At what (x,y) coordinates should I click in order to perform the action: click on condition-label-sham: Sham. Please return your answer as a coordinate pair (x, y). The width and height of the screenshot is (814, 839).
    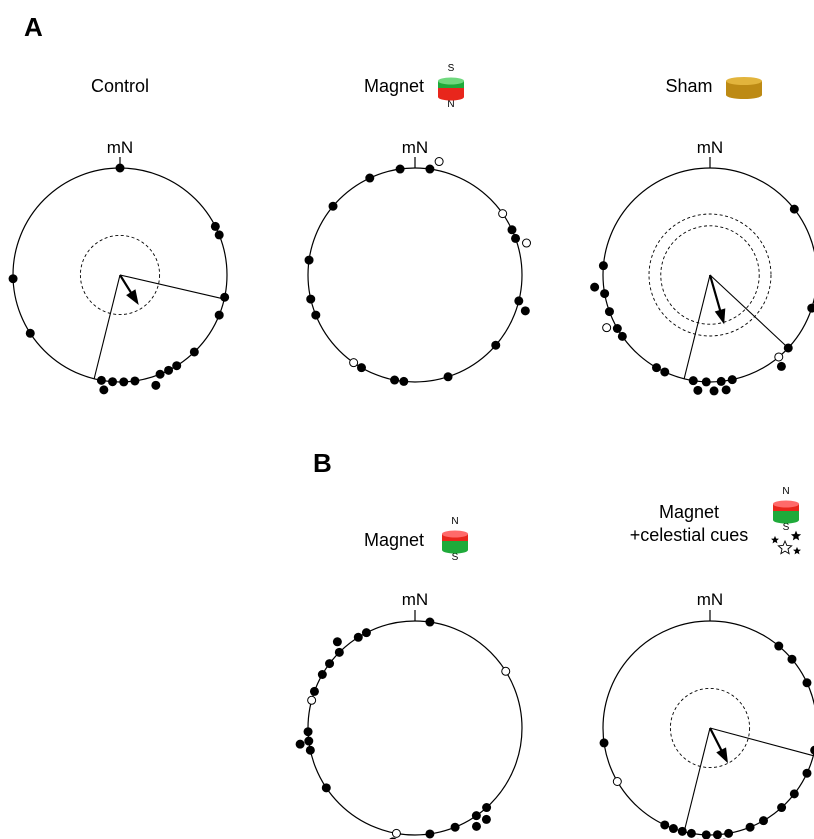
    Looking at the image, I should click on (688, 86).